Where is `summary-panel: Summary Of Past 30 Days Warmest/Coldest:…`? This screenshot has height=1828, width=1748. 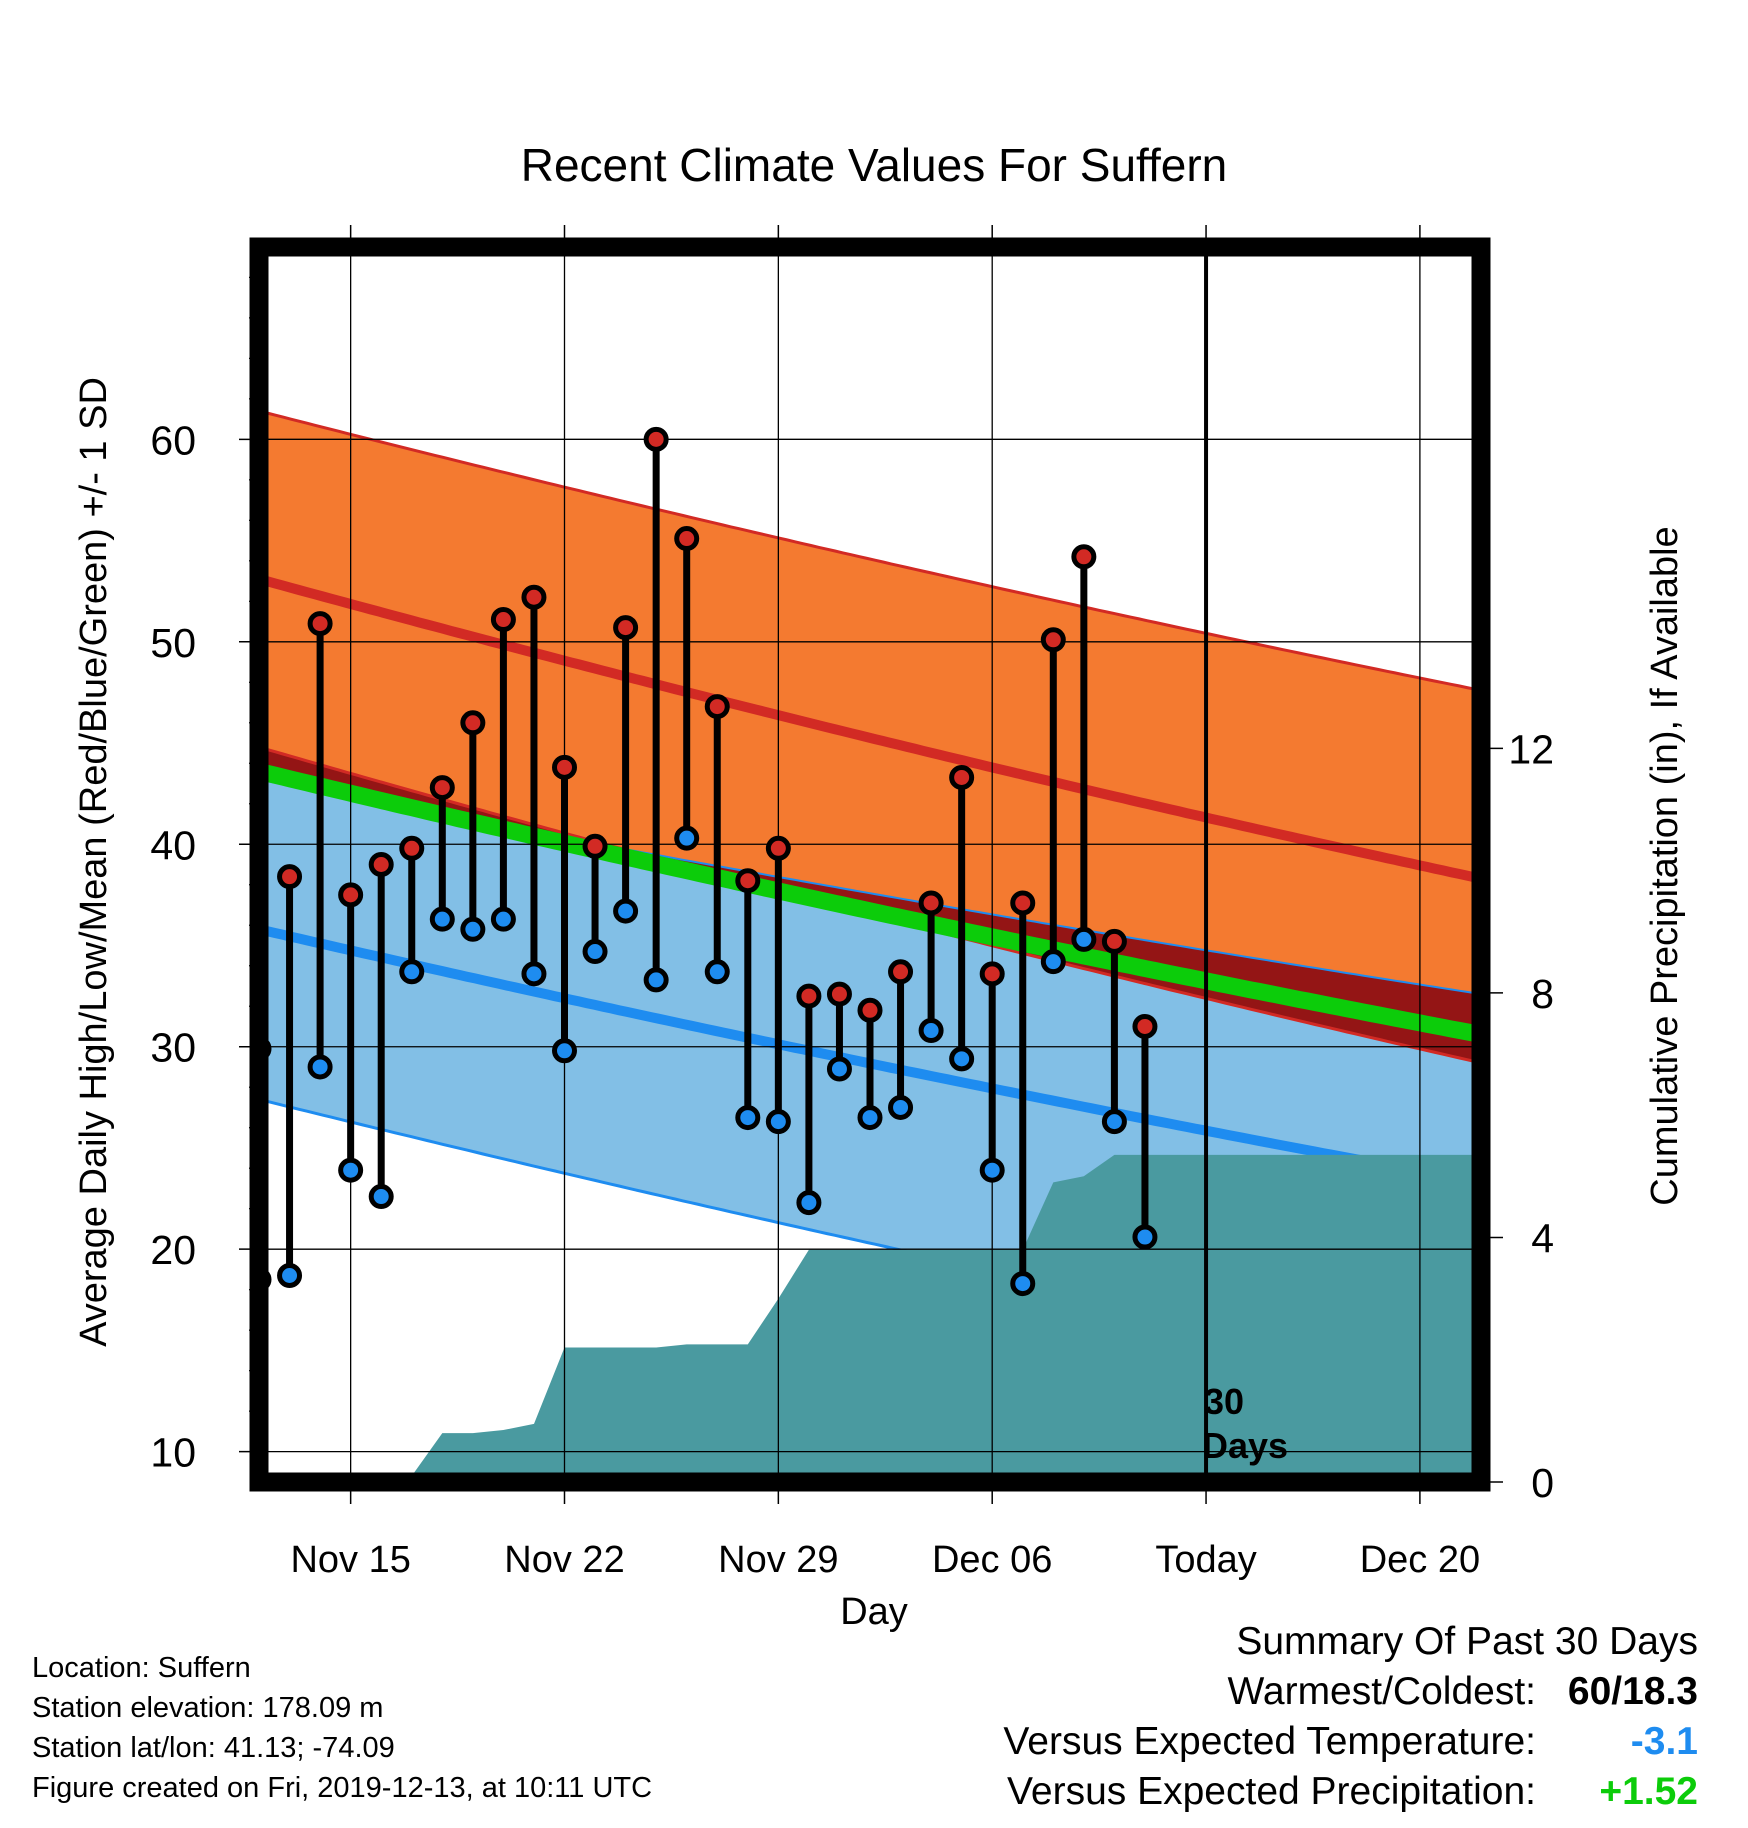 summary-panel: Summary Of Past 30 Days Warmest/Coldest:… is located at coordinates (1350, 1720).